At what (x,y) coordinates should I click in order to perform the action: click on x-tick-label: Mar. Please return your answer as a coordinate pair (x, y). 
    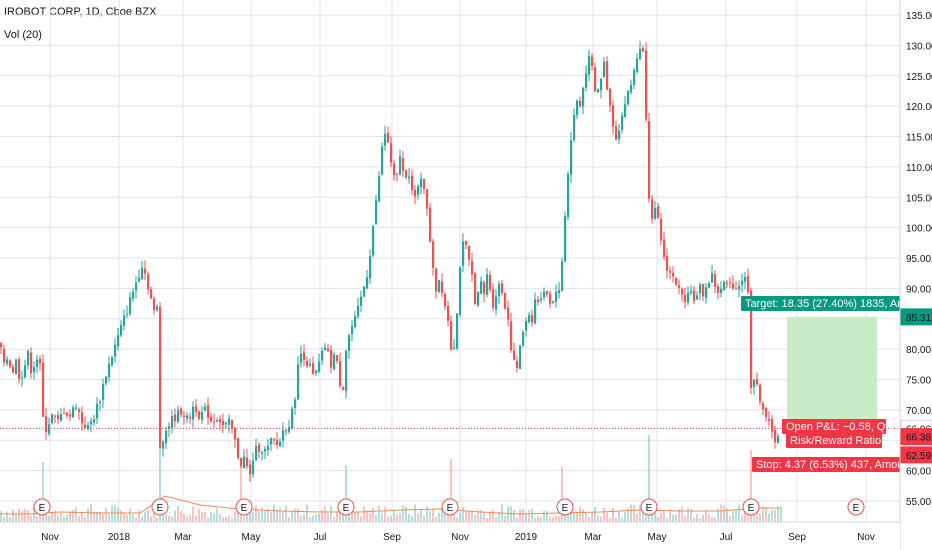
    Looking at the image, I should click on (593, 537).